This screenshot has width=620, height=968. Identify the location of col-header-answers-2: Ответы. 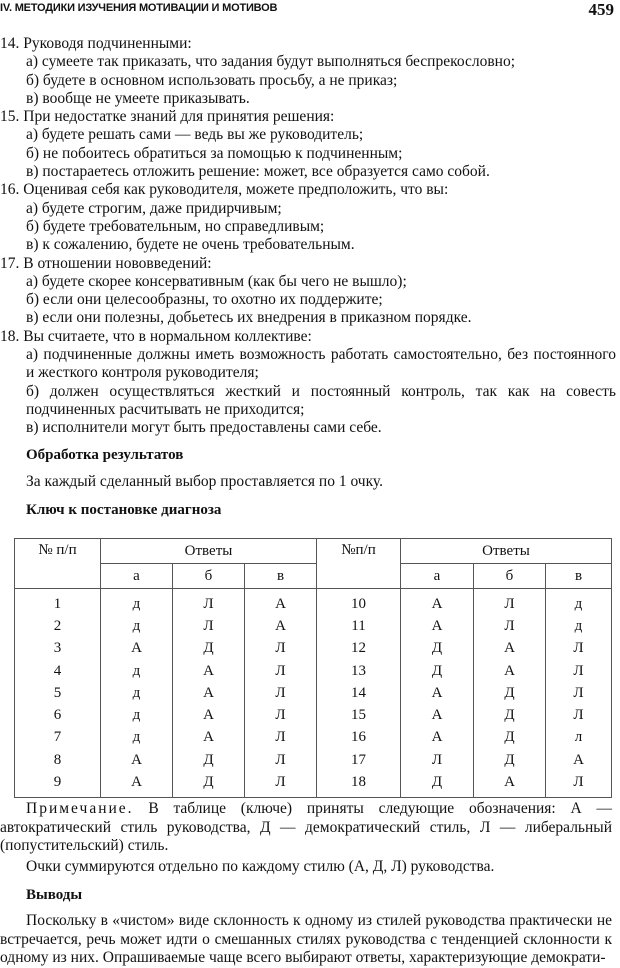
(506, 551).